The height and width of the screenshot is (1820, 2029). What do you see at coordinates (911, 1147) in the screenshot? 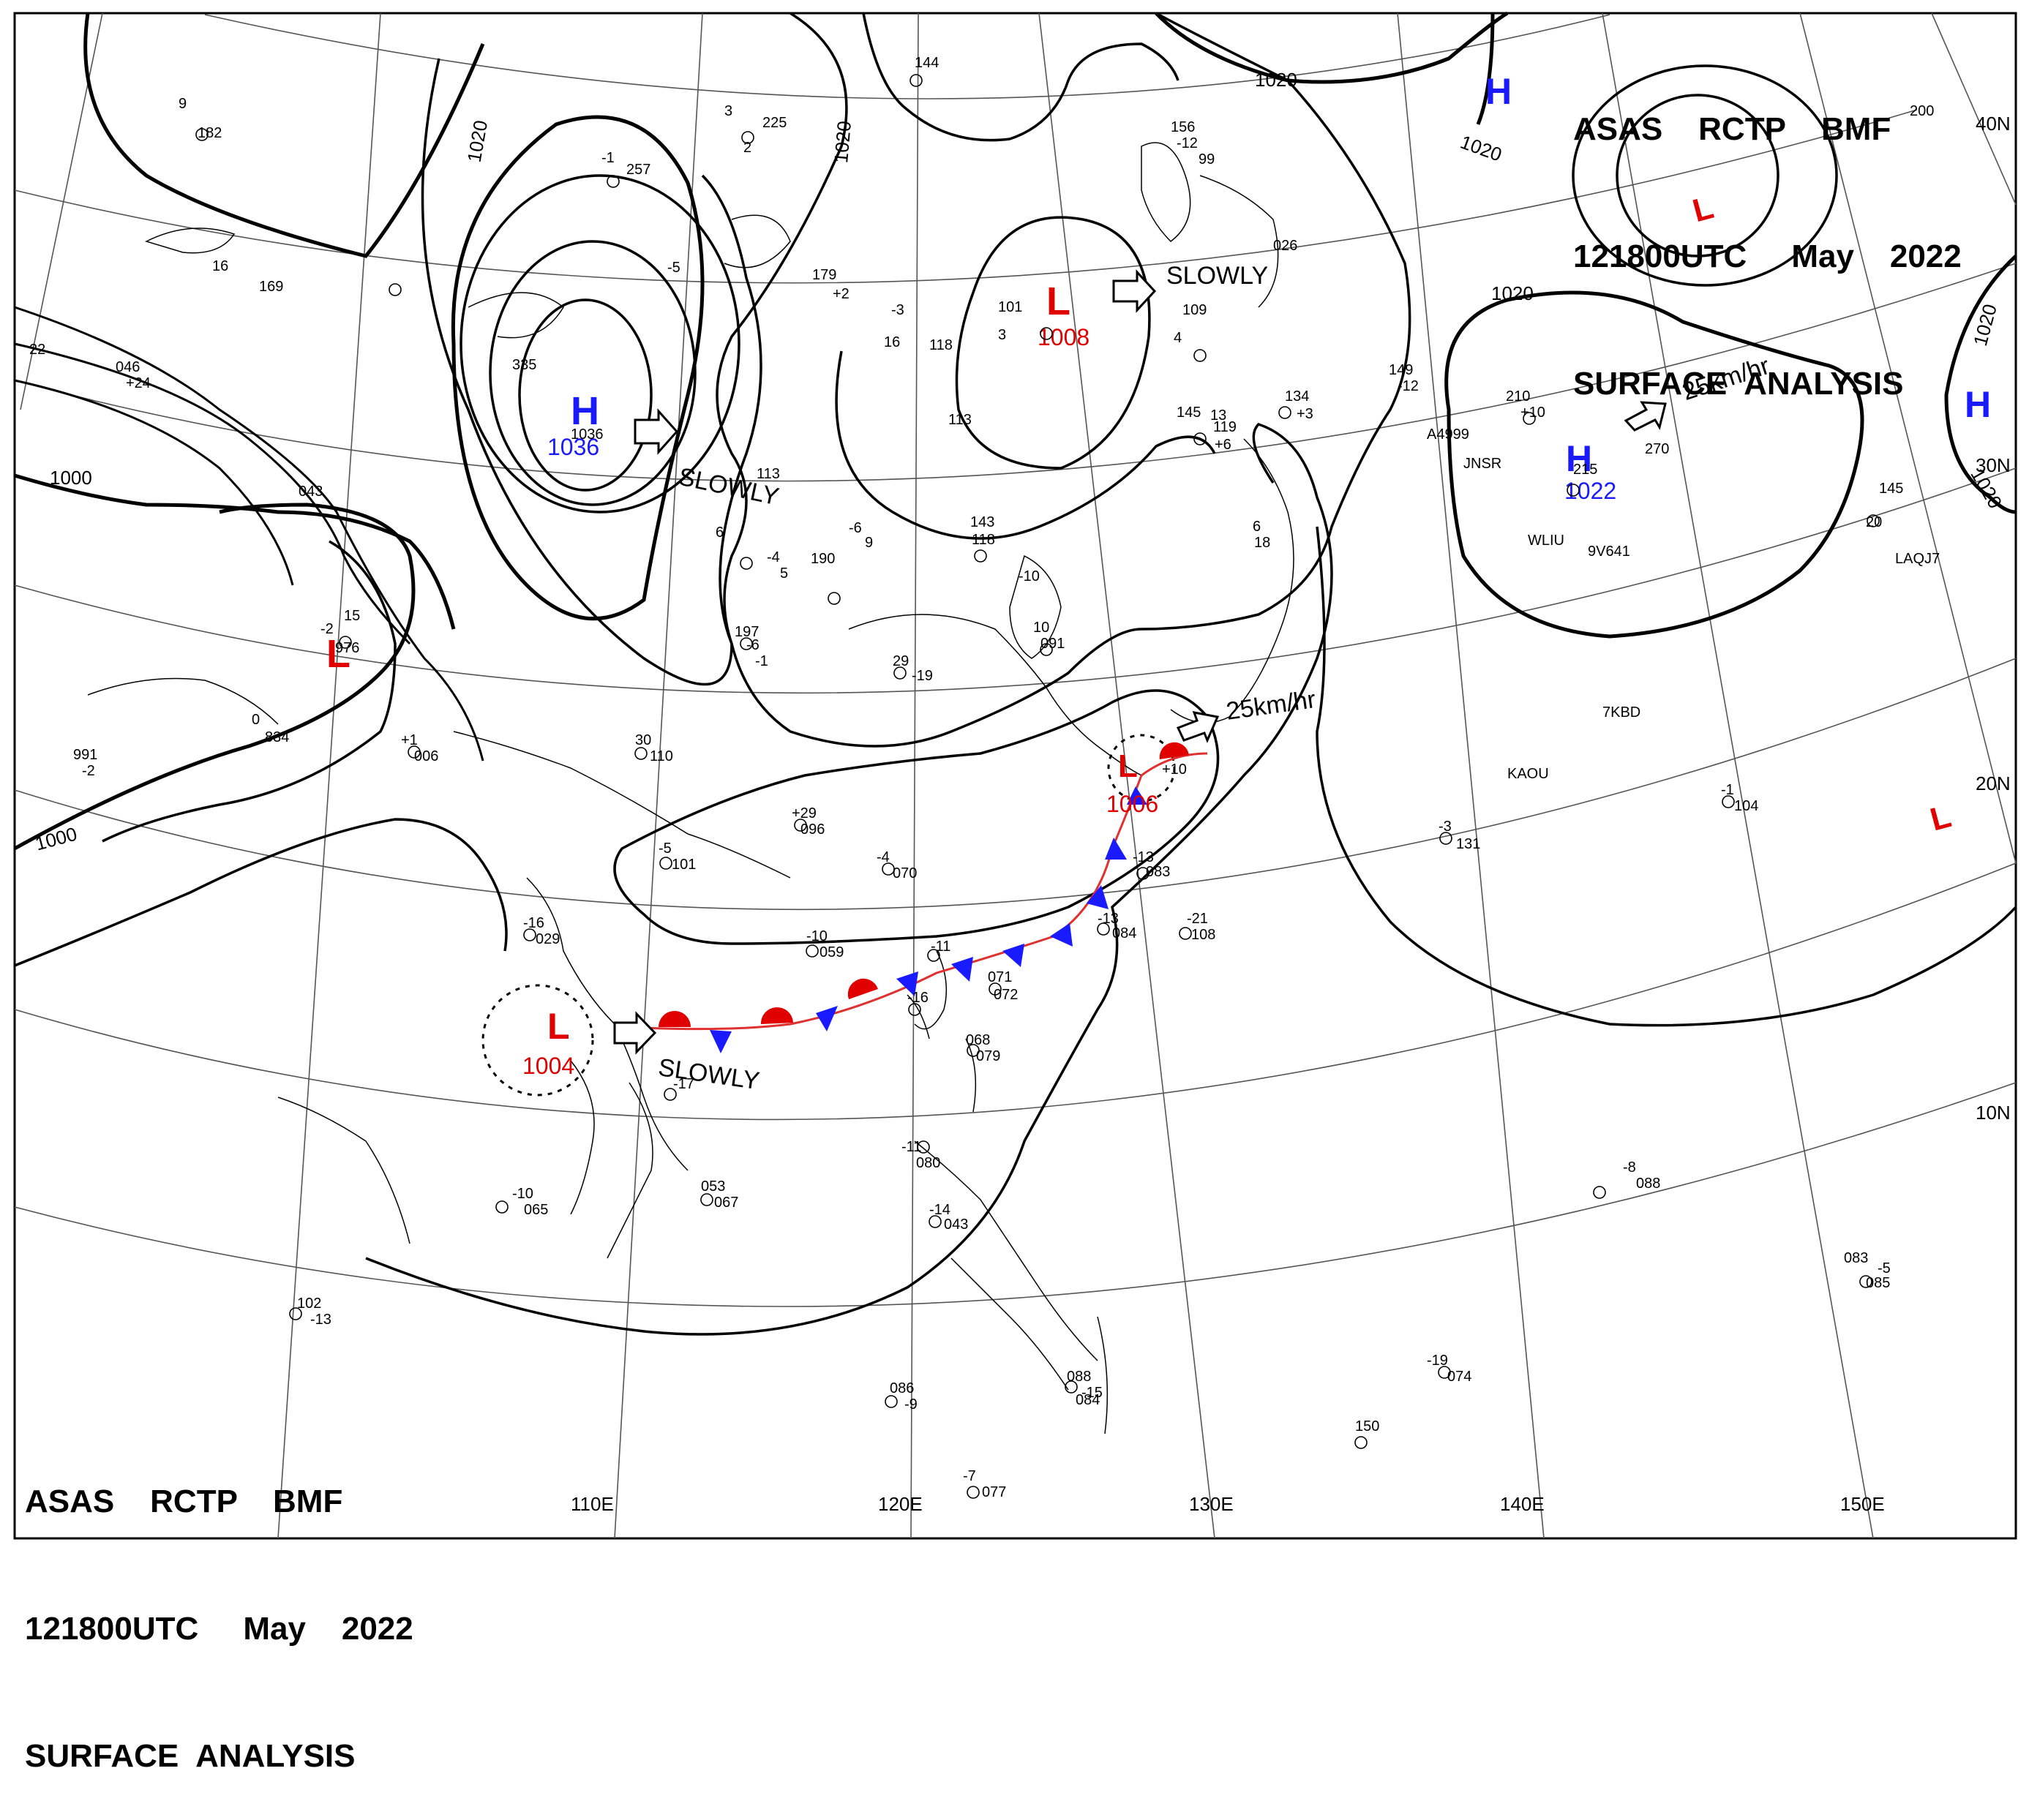
I see `station-value: -11` at bounding box center [911, 1147].